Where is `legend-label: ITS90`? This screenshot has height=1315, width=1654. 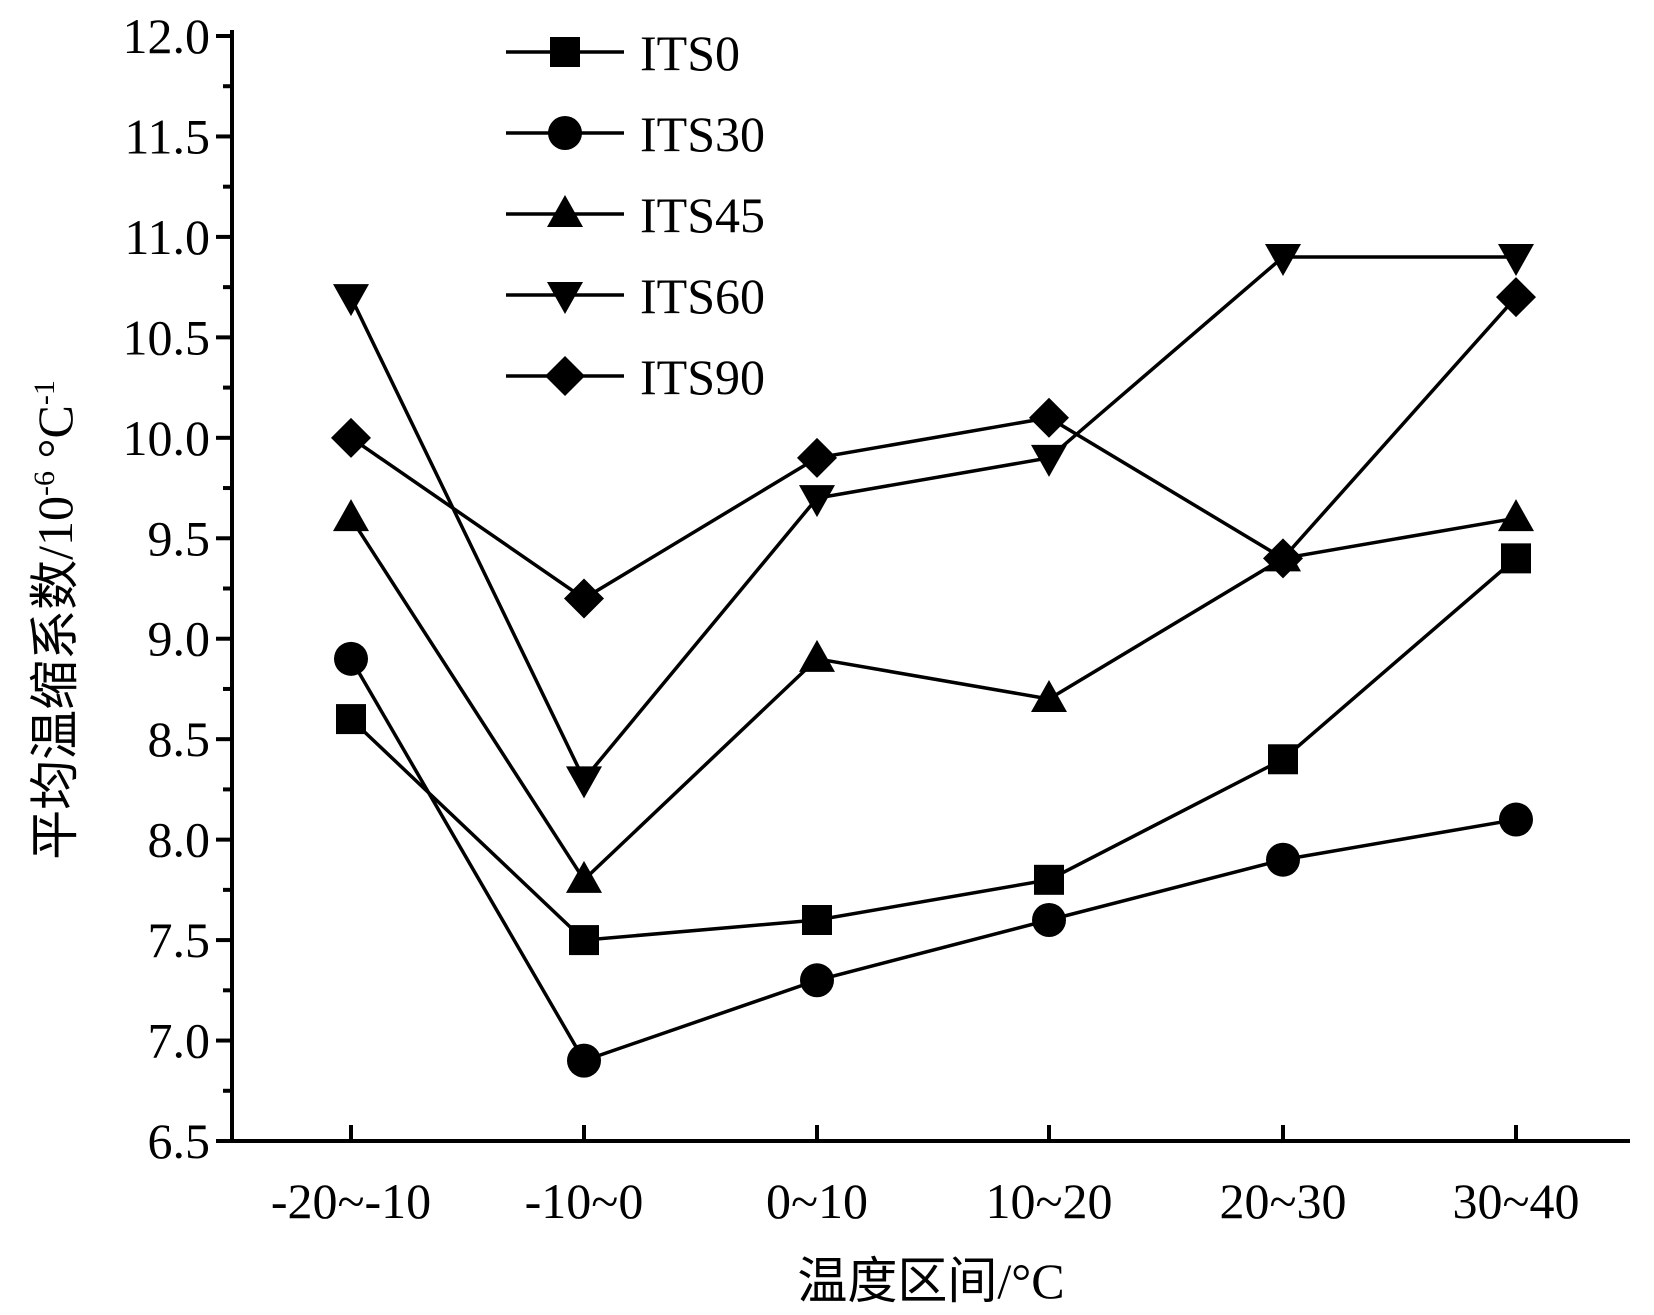
legend-label: ITS90 is located at coordinates (702, 377).